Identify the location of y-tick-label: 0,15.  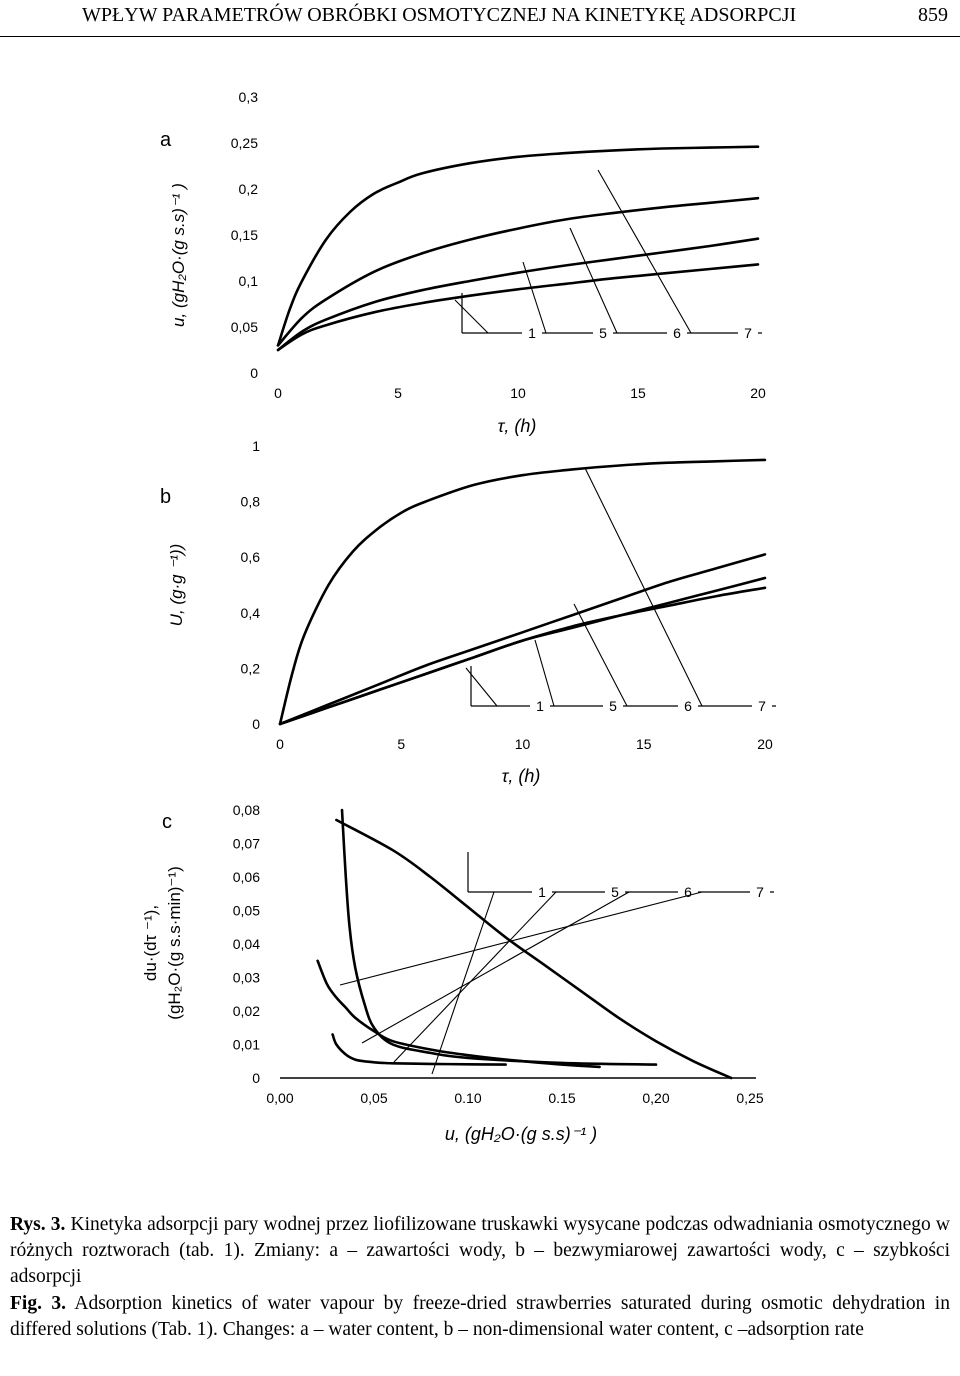
(244, 235).